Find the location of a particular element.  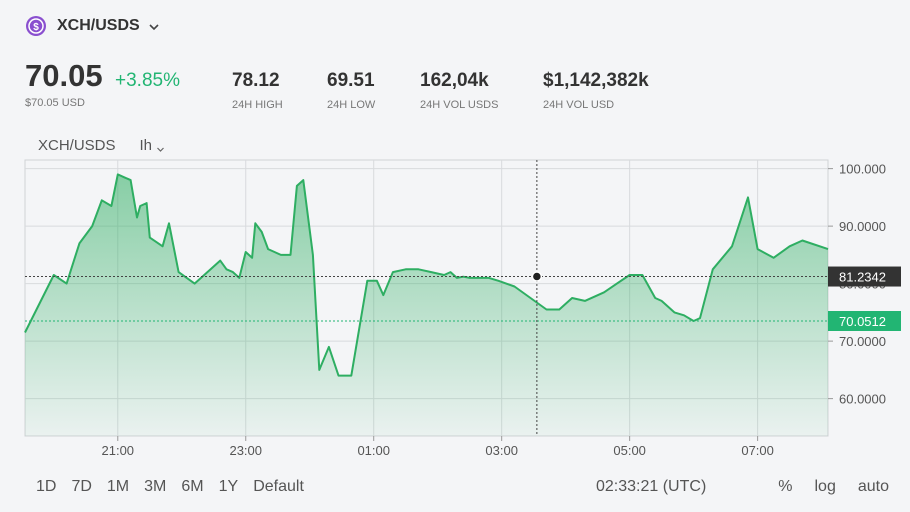

crosshair-value-label: 81.2342 is located at coordinates (862, 277).